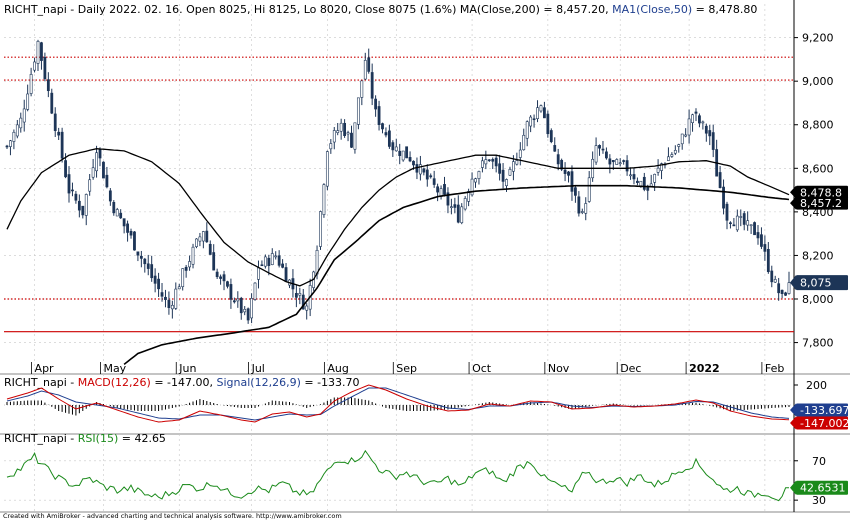  What do you see at coordinates (98, 438) in the screenshot?
I see `title-part: RSI(15)` at bounding box center [98, 438].